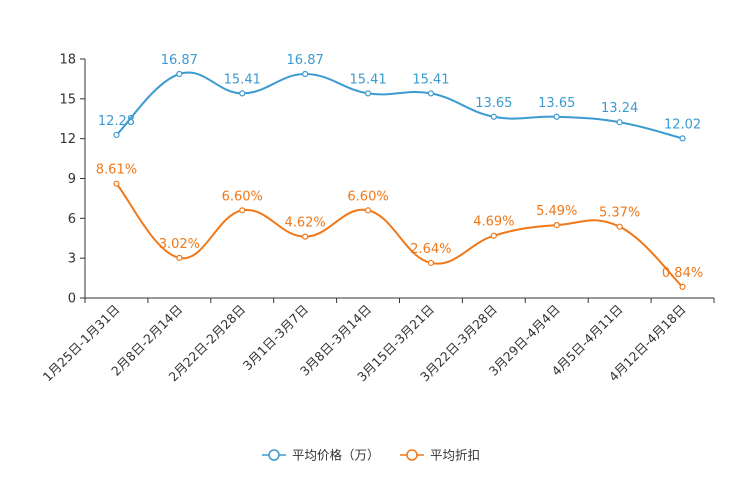 The height and width of the screenshot is (500, 744). I want to click on y-tick-label: 0, so click(72, 299).